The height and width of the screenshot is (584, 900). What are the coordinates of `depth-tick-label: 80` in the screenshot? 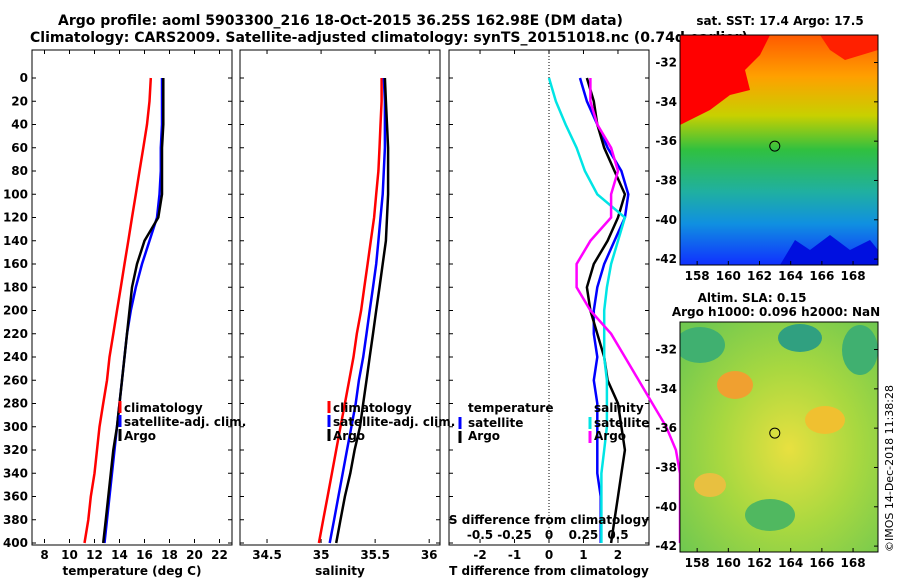 It's located at (19, 171).